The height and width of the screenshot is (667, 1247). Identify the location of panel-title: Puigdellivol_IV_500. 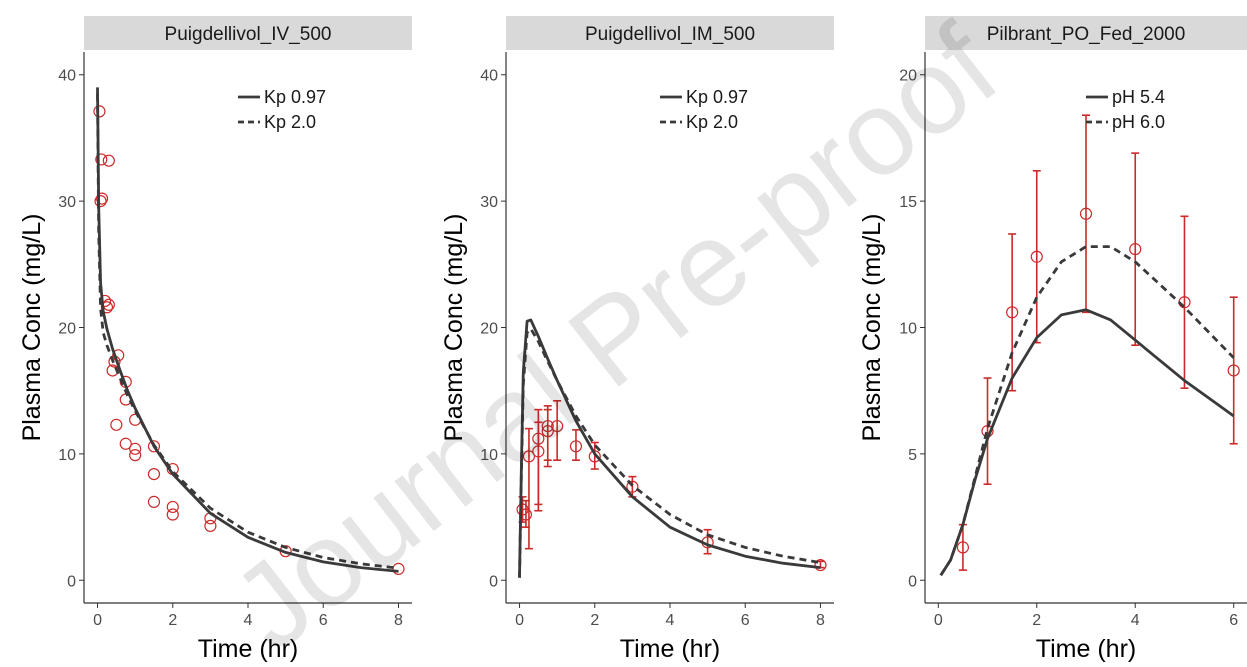
(248, 34).